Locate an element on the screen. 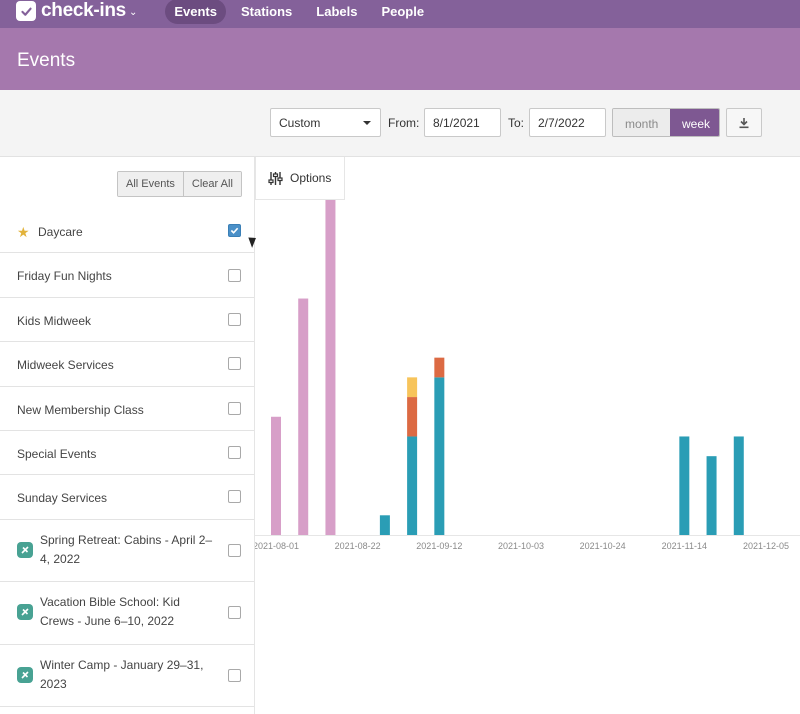  download-button is located at coordinates (744, 122).